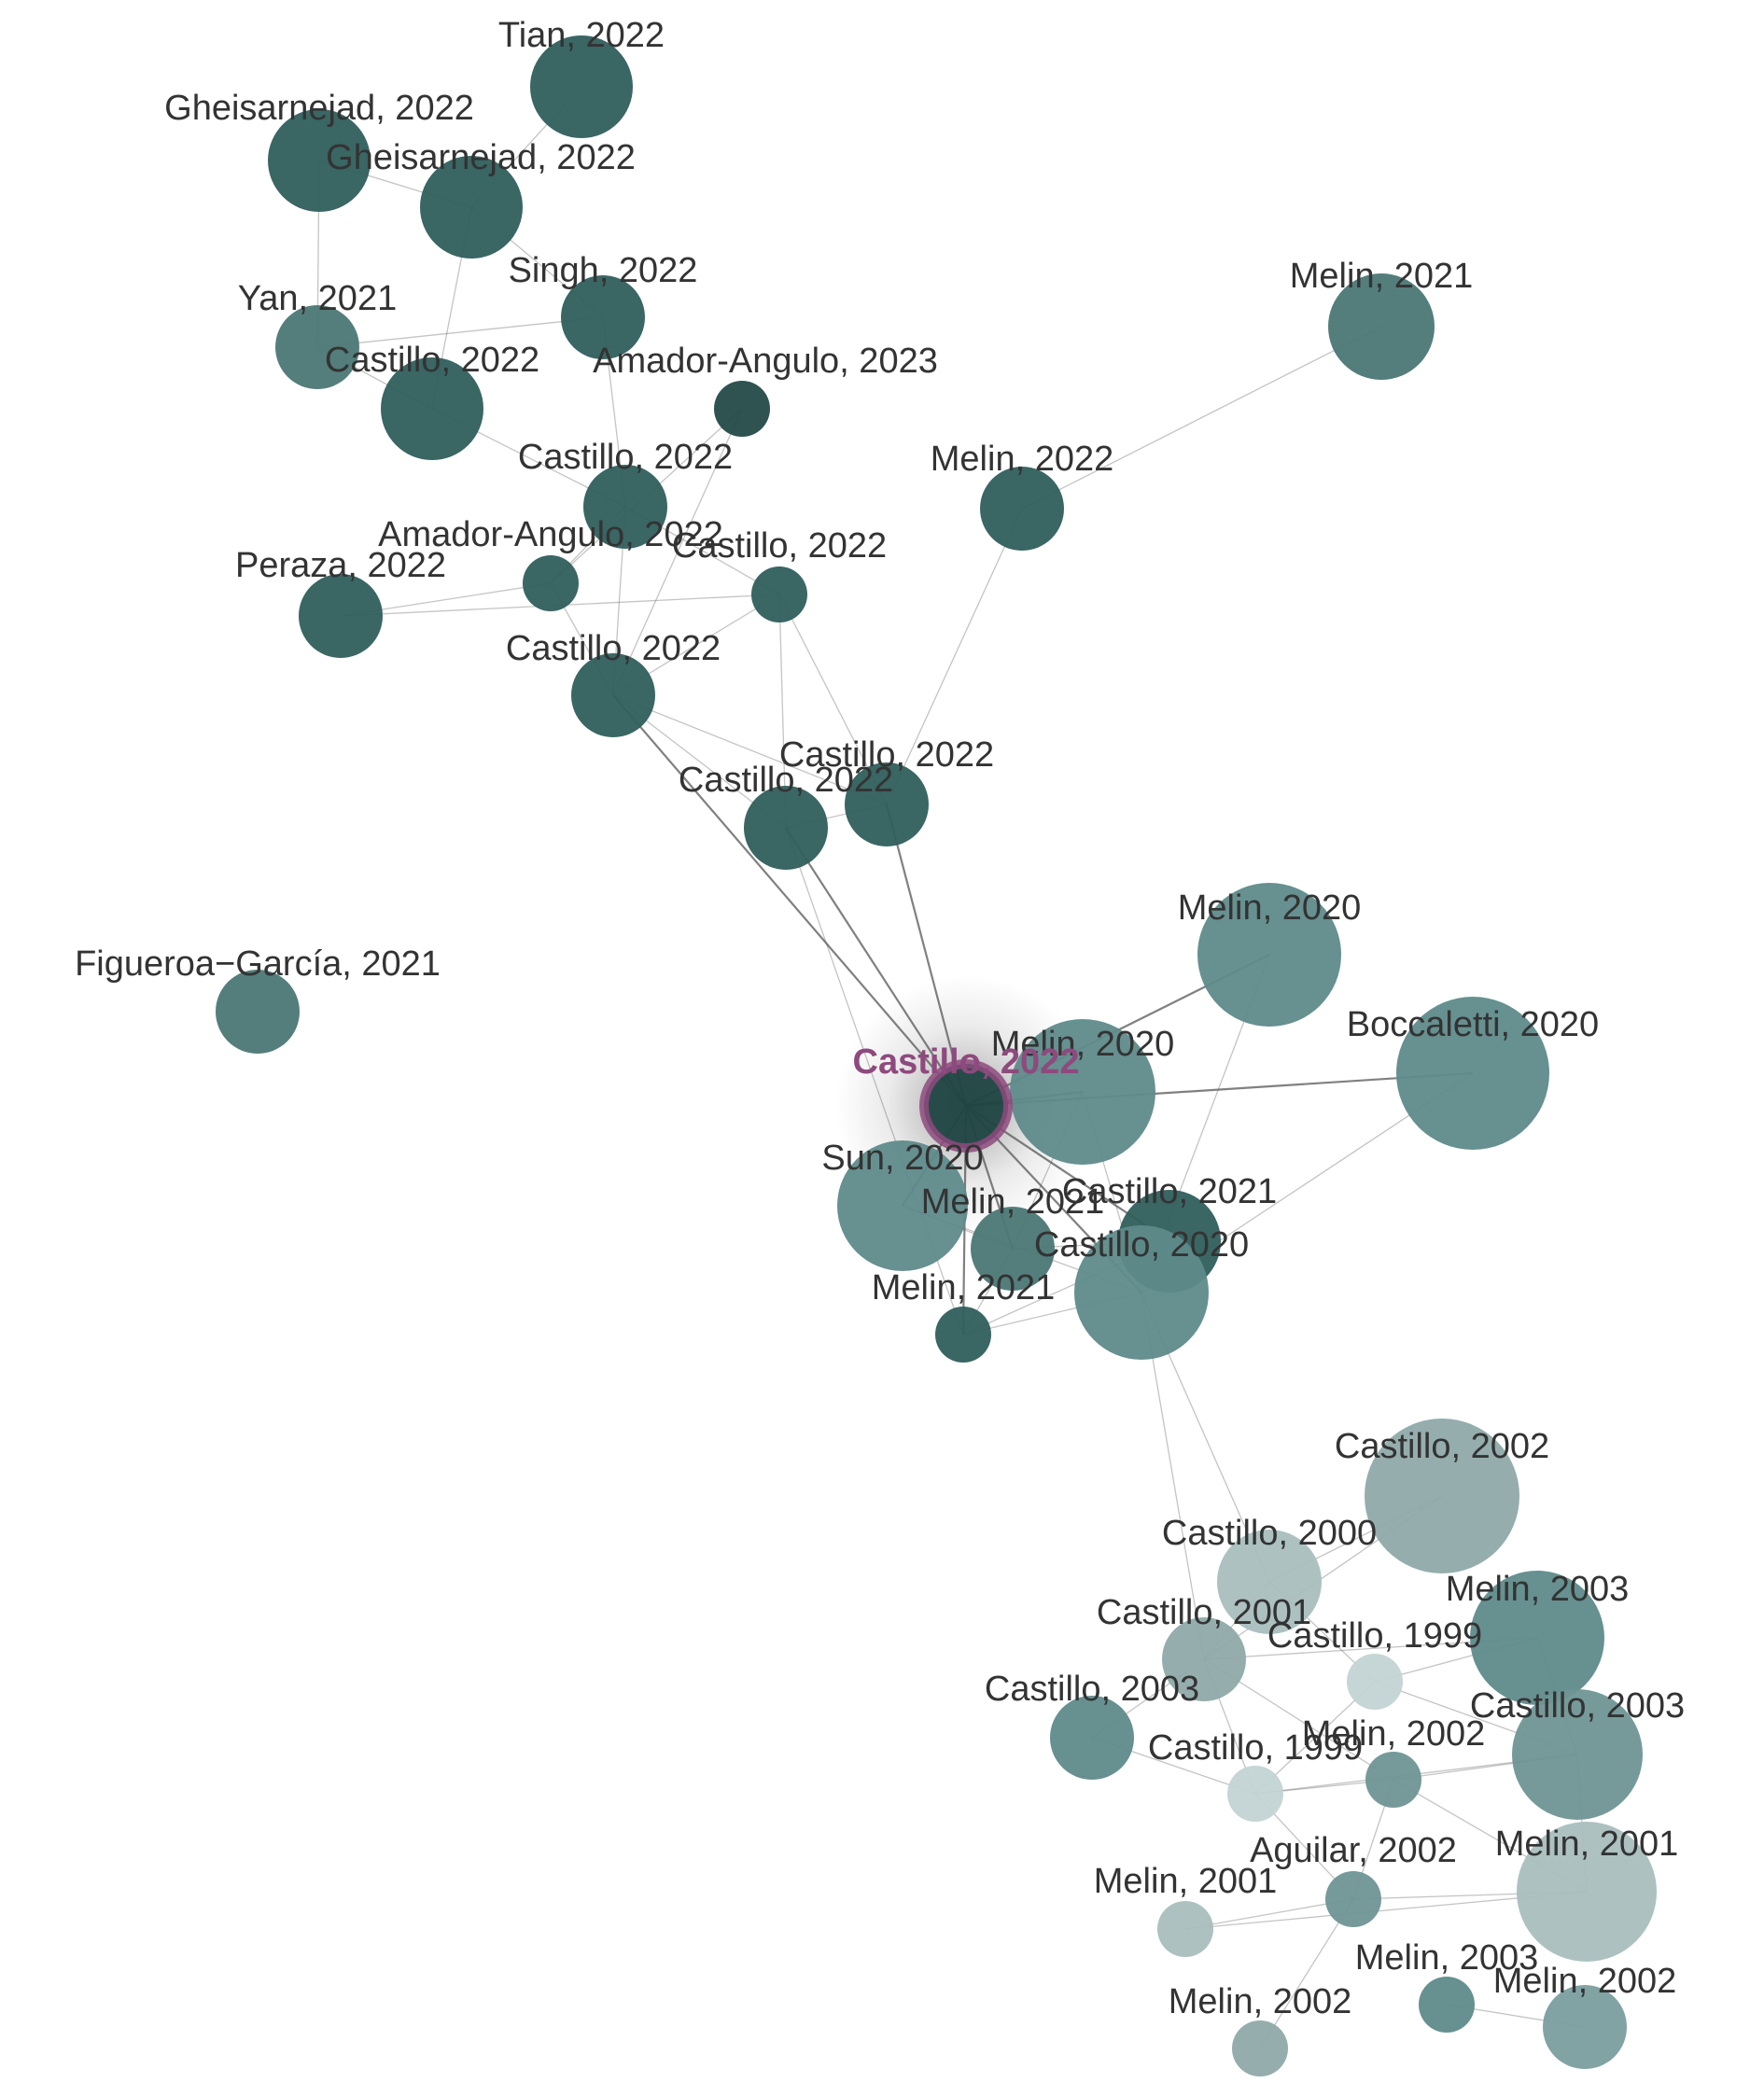  What do you see at coordinates (1353, 1899) in the screenshot?
I see `node-aguilar-2002-n37` at bounding box center [1353, 1899].